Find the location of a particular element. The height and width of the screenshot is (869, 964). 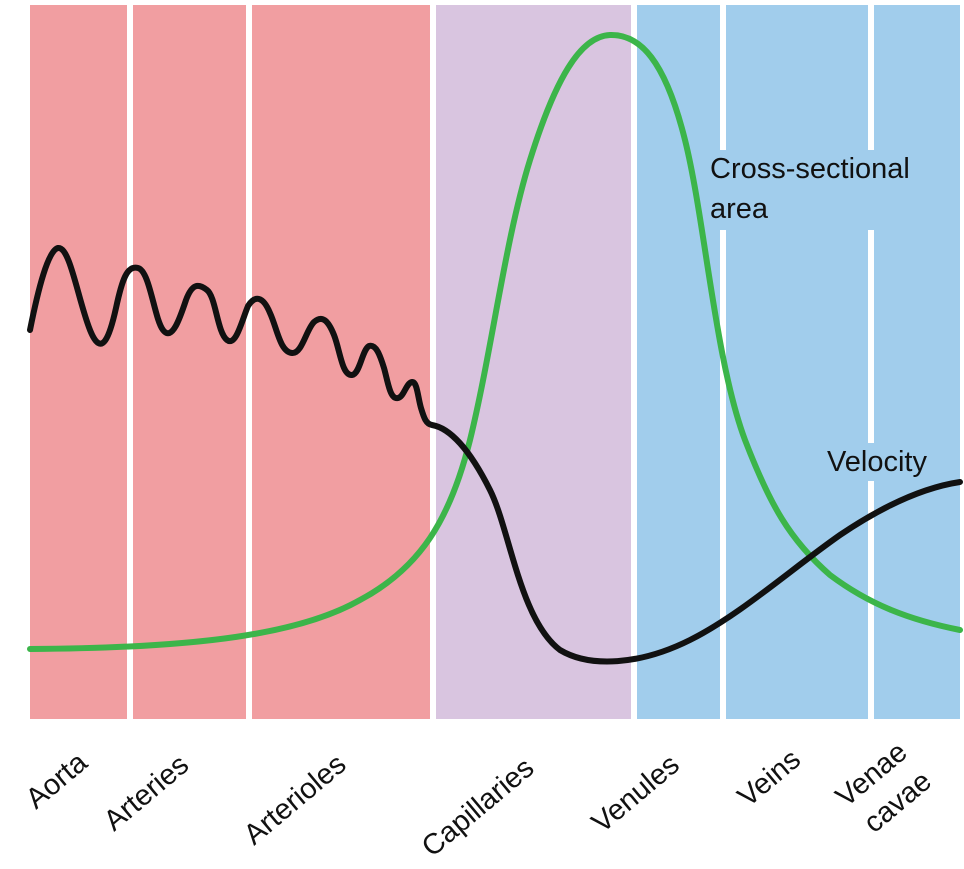

band-venae-cavae is located at coordinates (917, 362).